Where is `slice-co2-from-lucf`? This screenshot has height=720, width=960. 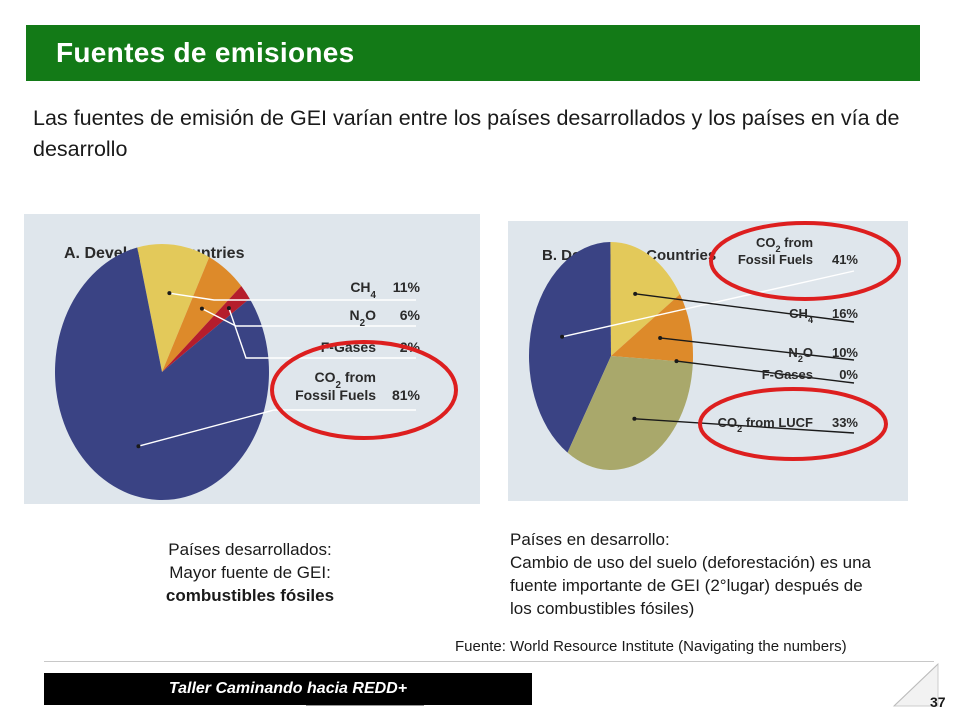
slice-co2-from-lucf is located at coordinates (630, 413).